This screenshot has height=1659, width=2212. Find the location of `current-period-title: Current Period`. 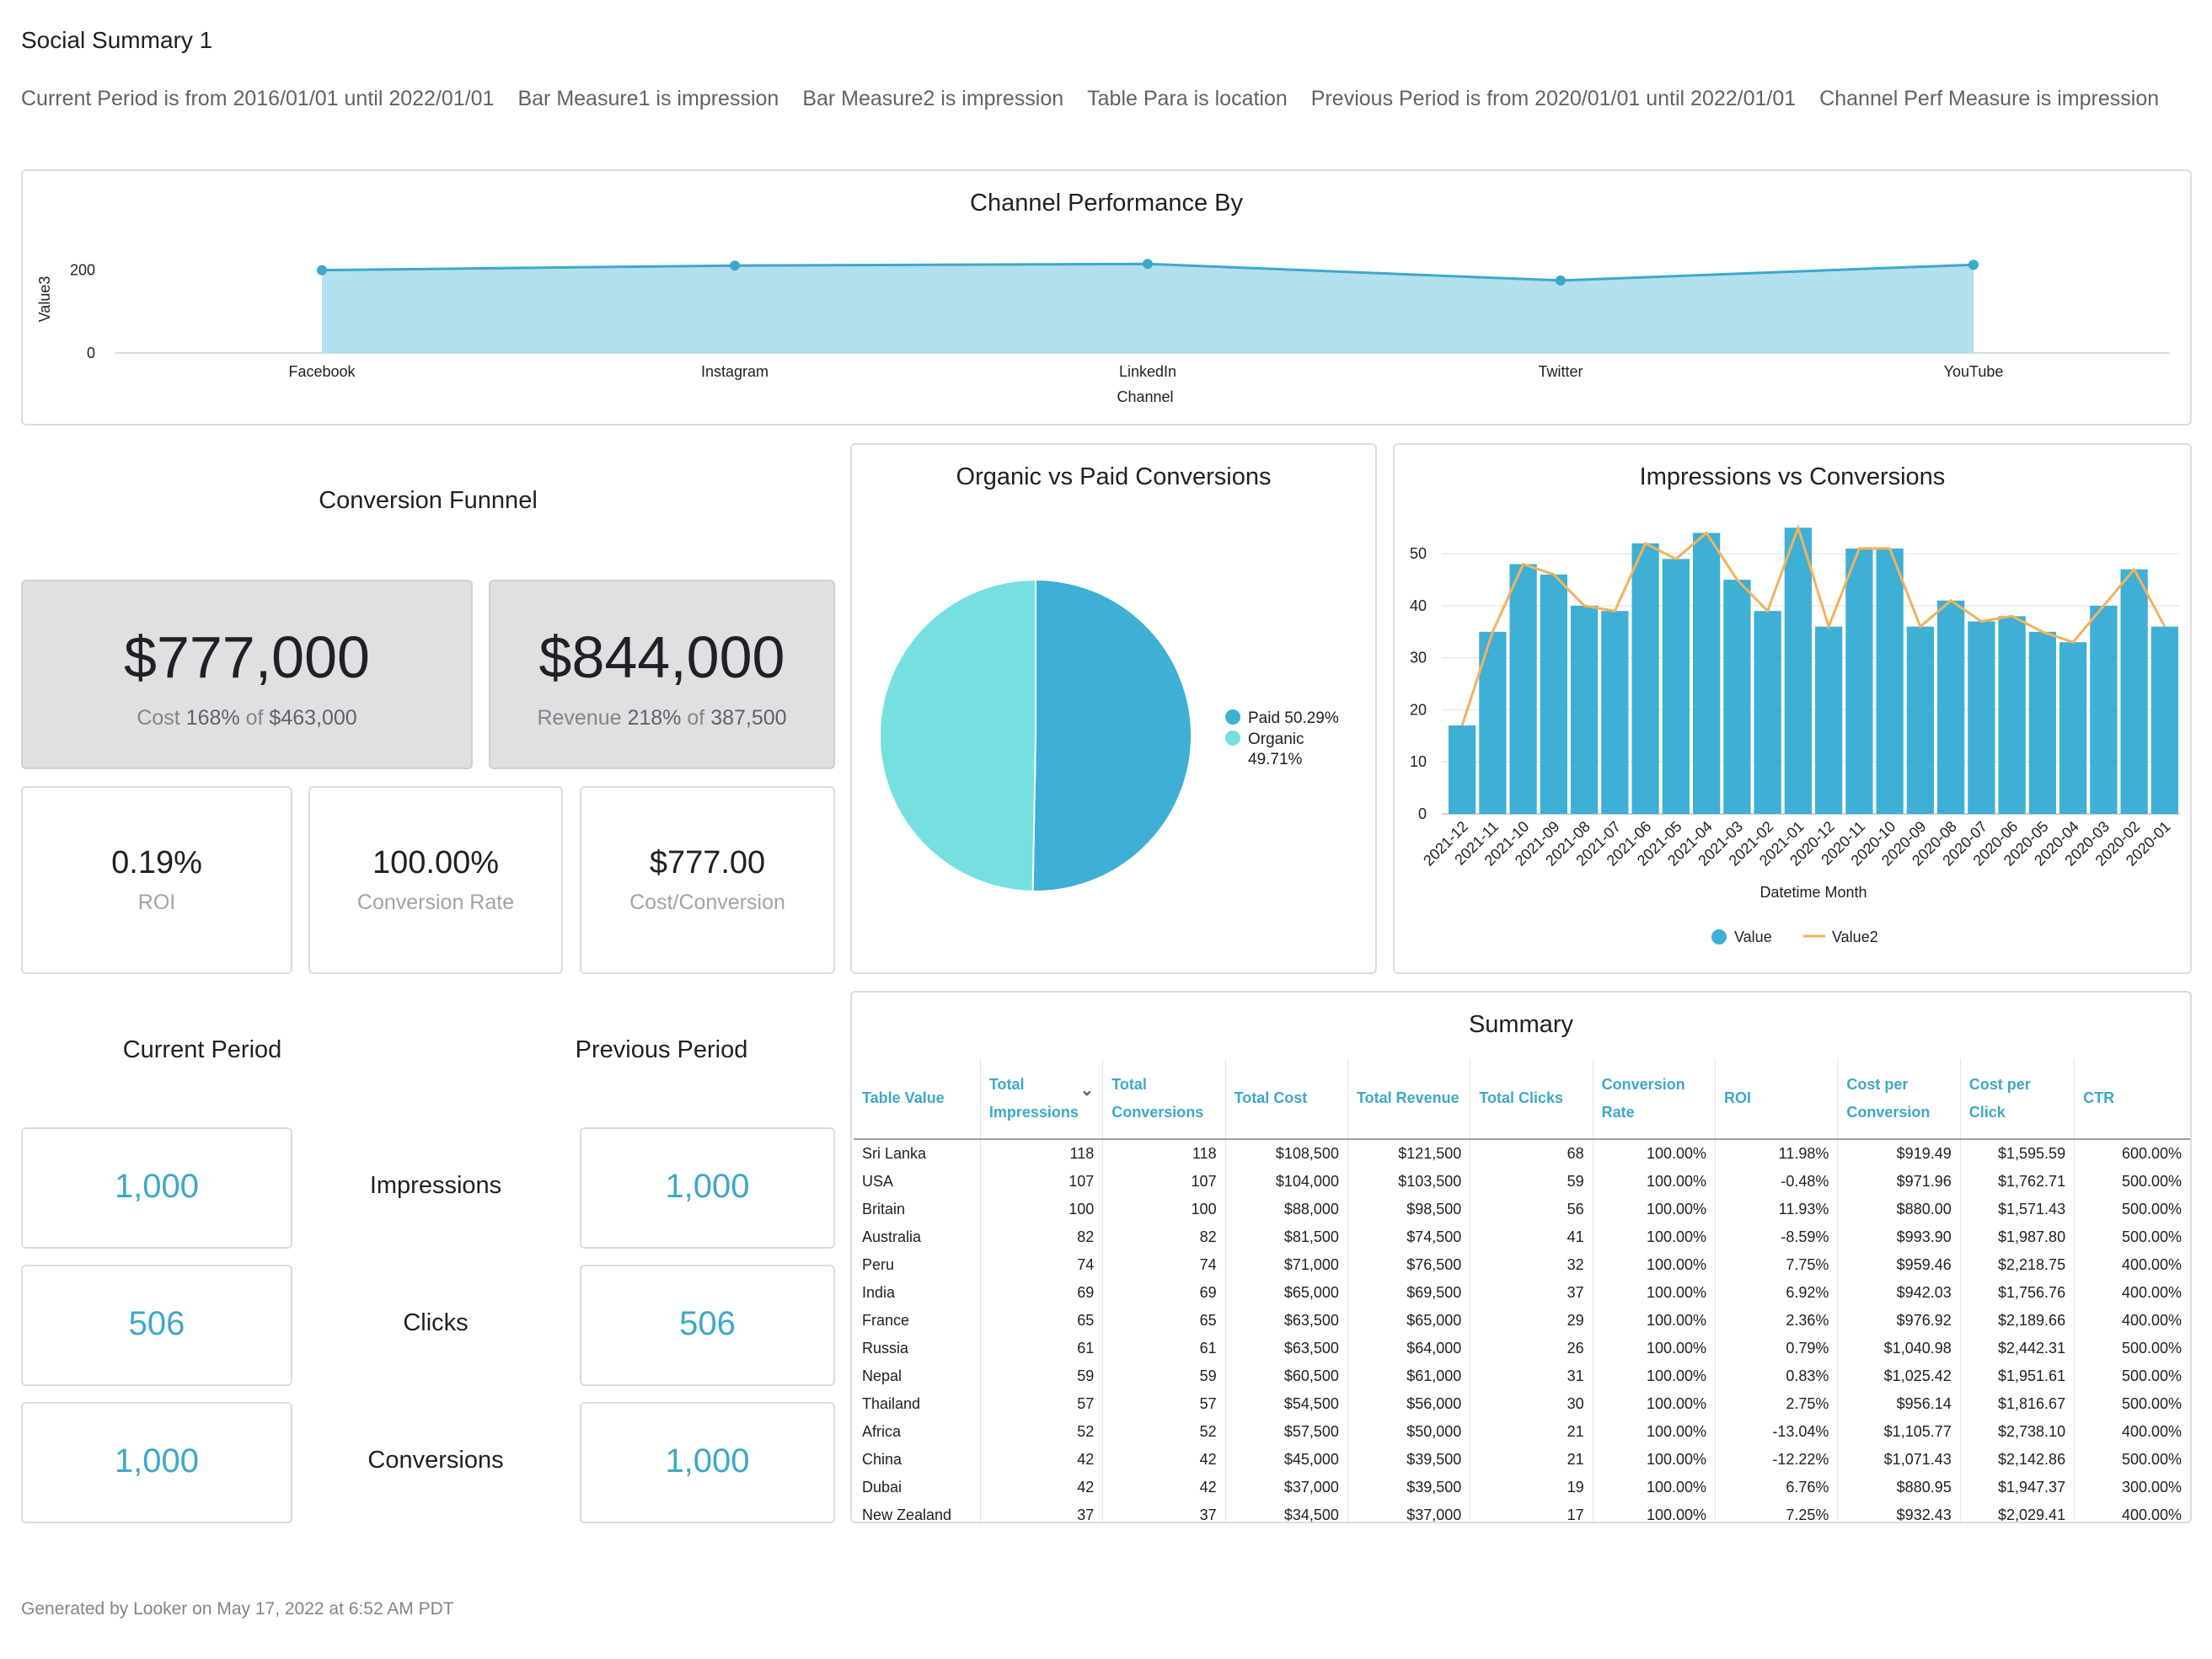

current-period-title: Current Period is located at coordinates (202, 1049).